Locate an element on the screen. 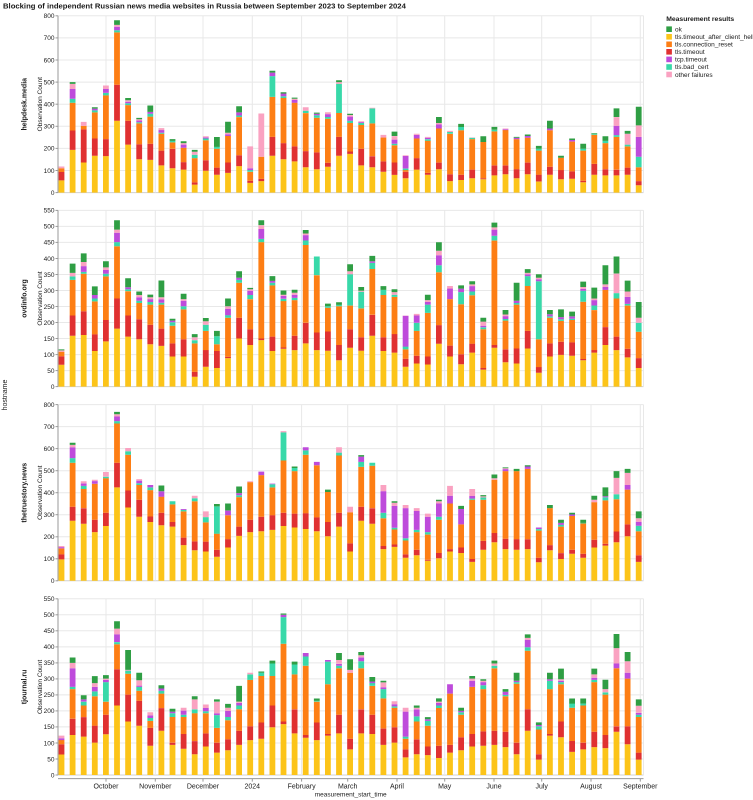 The width and height of the screenshot is (753, 800). svg-text: December is located at coordinates (203, 787).